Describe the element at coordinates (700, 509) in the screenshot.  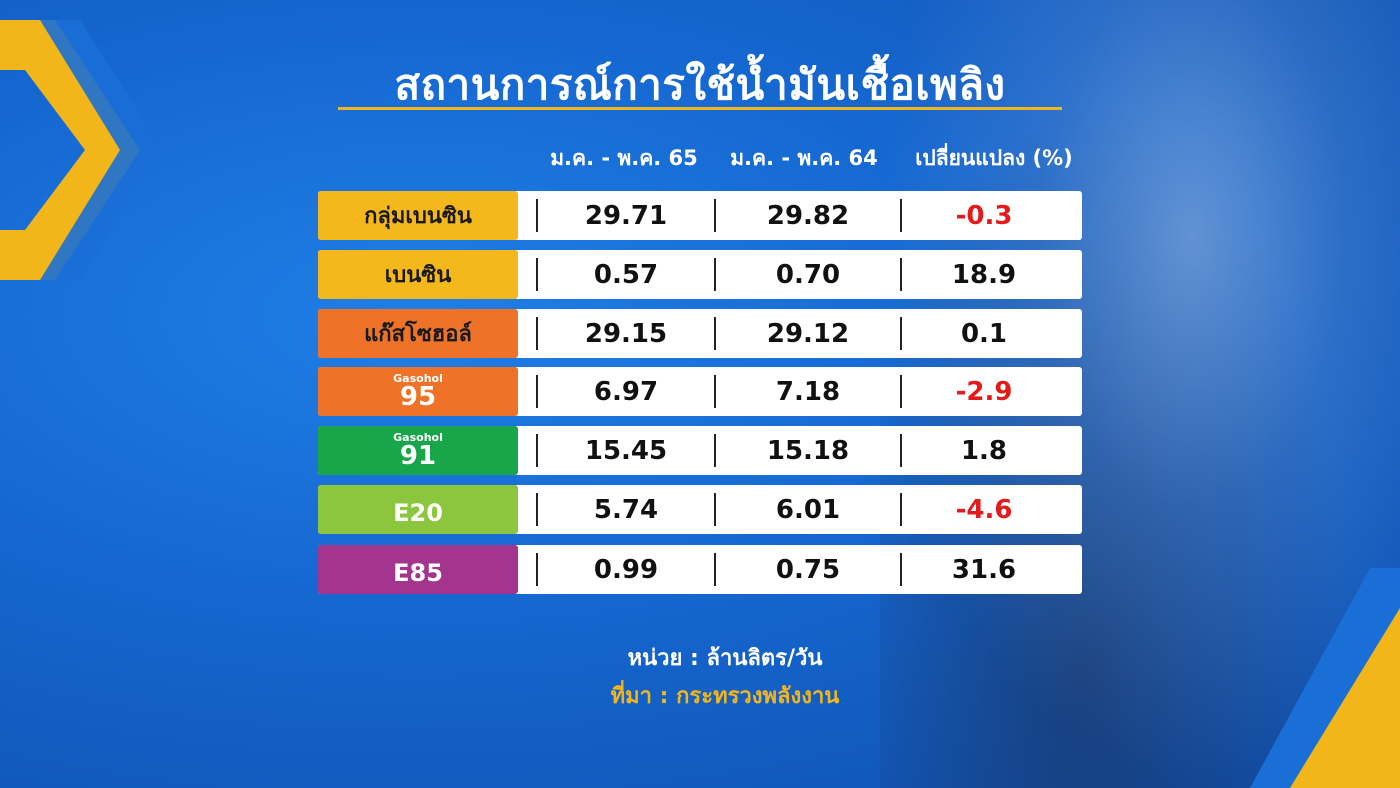
I see `table-row: E20 5.74 6.01 -4.6` at that location.